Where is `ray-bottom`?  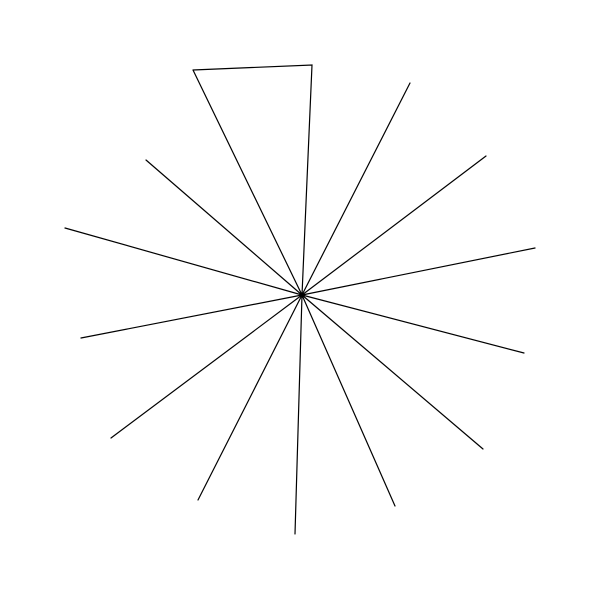 ray-bottom is located at coordinates (298, 414).